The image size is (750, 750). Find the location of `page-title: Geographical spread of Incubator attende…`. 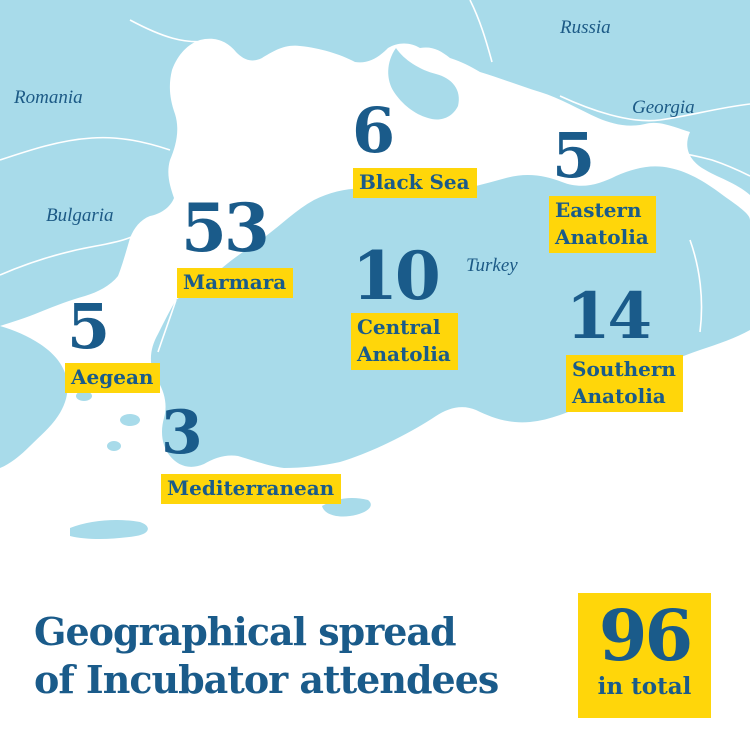

page-title: Geographical spread of Incubator attende… is located at coordinates (266, 656).